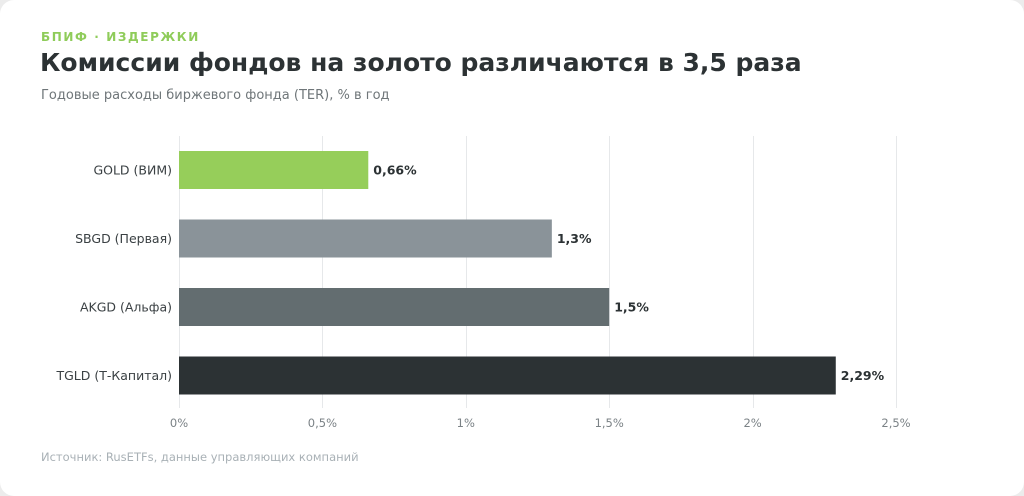 This screenshot has height=496, width=1024. What do you see at coordinates (863, 375) in the screenshot?
I see `value-label: 2,29%` at bounding box center [863, 375].